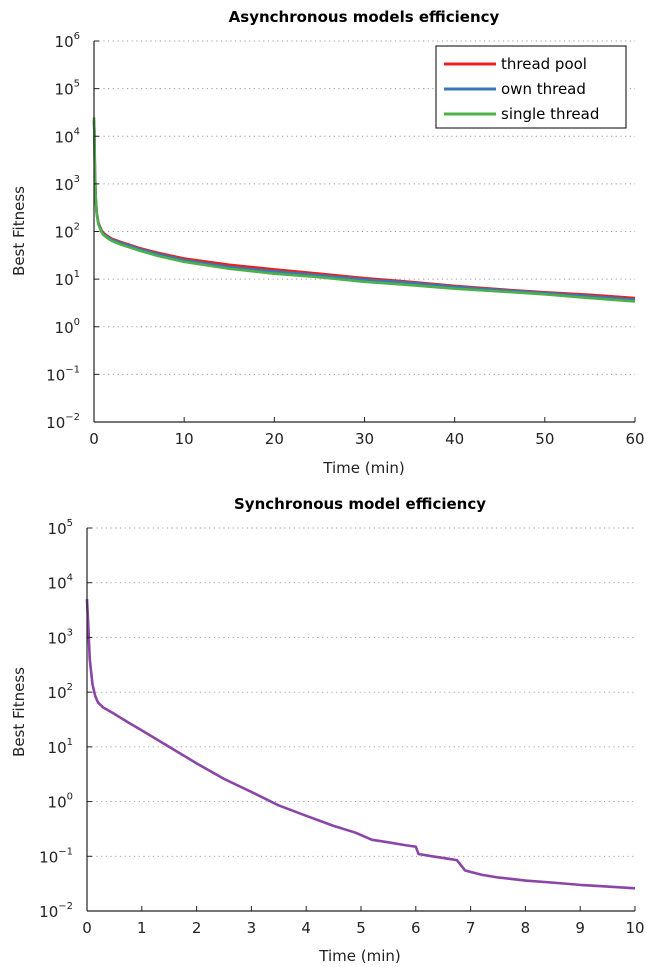 The width and height of the screenshot is (647, 967). I want to click on x-tick-labels: 0 10 20 30 40 50 60, so click(366, 439).